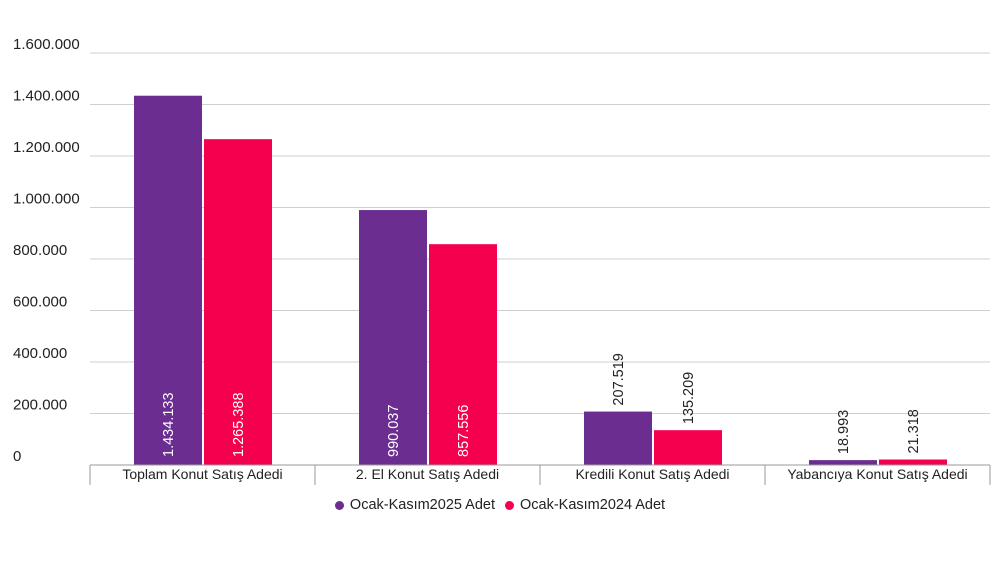 The width and height of the screenshot is (1000, 561). Describe the element at coordinates (40, 353) in the screenshot. I see `y-tick-label: 400.000` at that location.